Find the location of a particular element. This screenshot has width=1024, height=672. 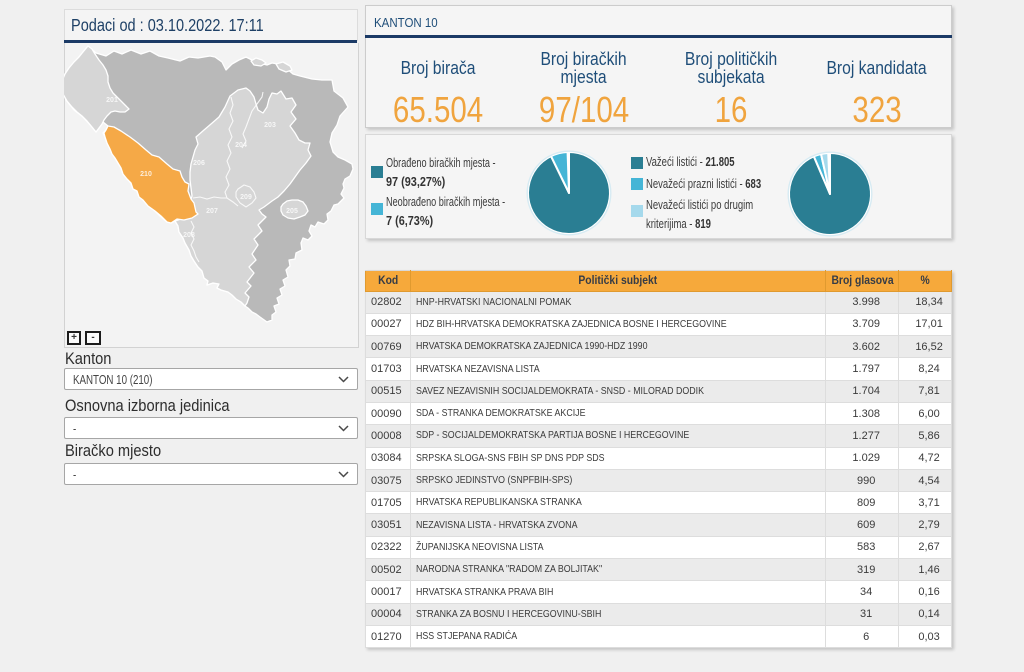

svg-text: 204 is located at coordinates (241, 145).